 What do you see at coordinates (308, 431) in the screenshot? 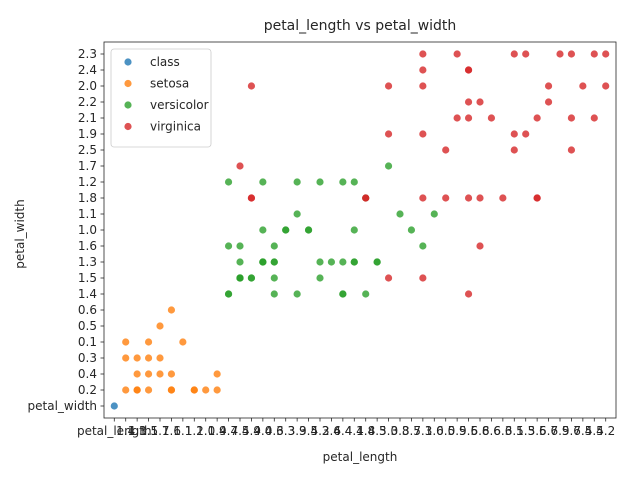
I see `x-tick-label: 3.5` at bounding box center [308, 431].